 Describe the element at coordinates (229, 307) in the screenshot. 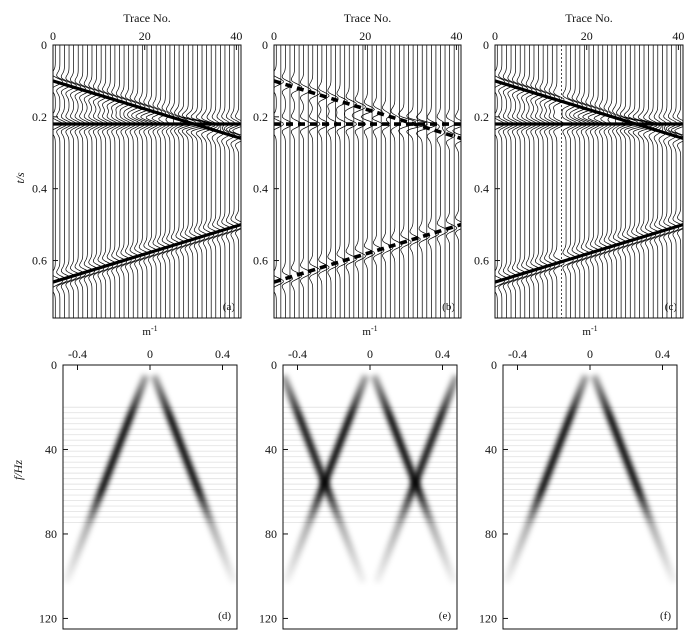

I see `panel-label: (a)` at that location.